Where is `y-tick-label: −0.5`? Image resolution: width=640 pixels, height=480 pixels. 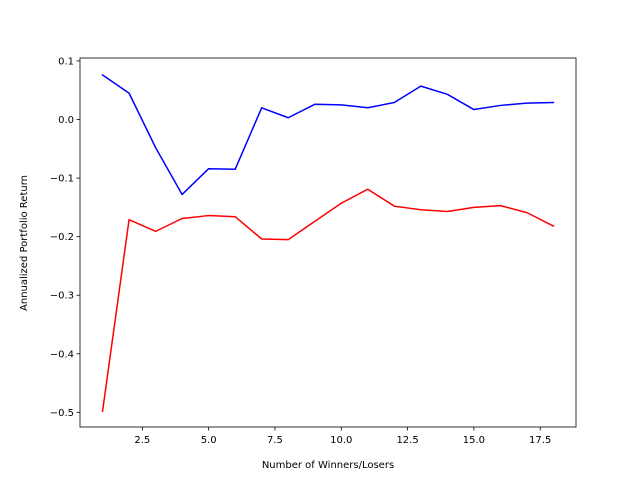
y-tick-label: −0.5 is located at coordinates (62, 413).